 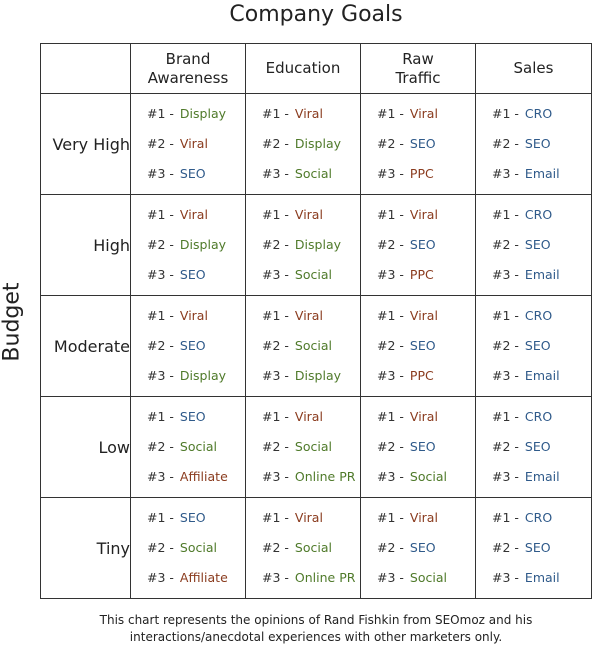 I want to click on tactic-cell: #1 - Viral #2 - SEO #3 - Social, so click(x=418, y=447).